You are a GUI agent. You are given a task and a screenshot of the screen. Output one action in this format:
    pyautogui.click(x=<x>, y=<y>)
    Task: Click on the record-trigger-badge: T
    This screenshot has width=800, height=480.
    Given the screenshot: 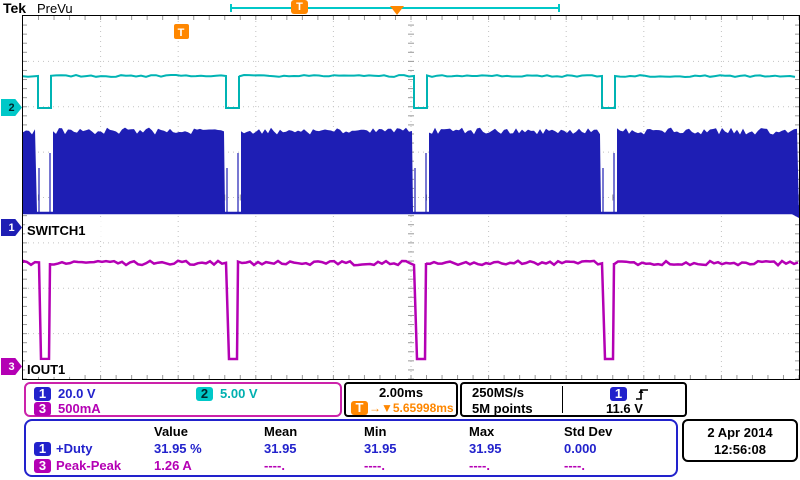 What is the action you would take?
    pyautogui.click(x=299, y=7)
    